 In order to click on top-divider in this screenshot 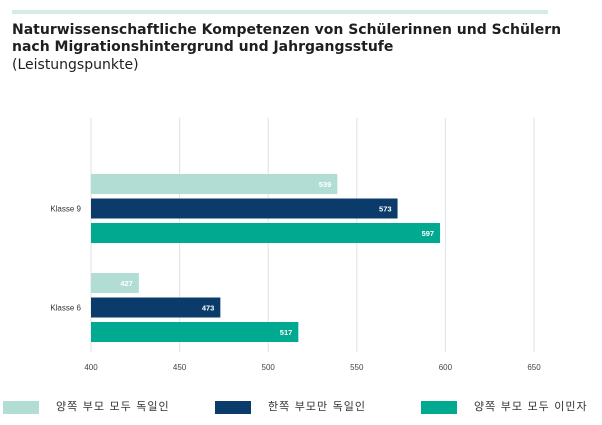, I will do `click(280, 12)`.